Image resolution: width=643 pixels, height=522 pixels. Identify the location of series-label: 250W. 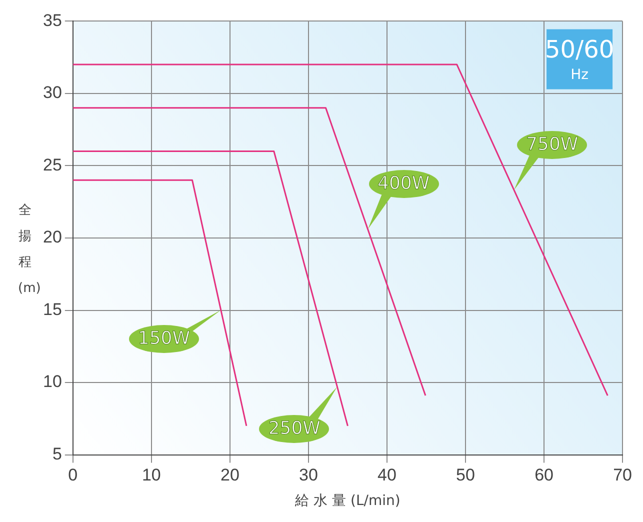
(294, 429).